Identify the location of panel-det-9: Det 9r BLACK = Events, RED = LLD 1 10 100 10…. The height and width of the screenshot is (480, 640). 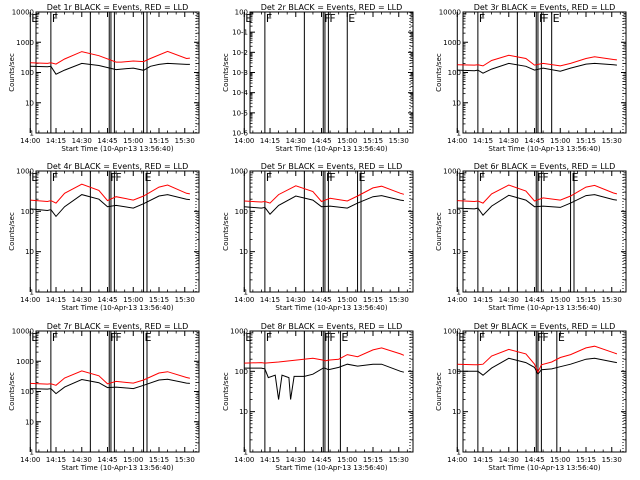
(531, 397).